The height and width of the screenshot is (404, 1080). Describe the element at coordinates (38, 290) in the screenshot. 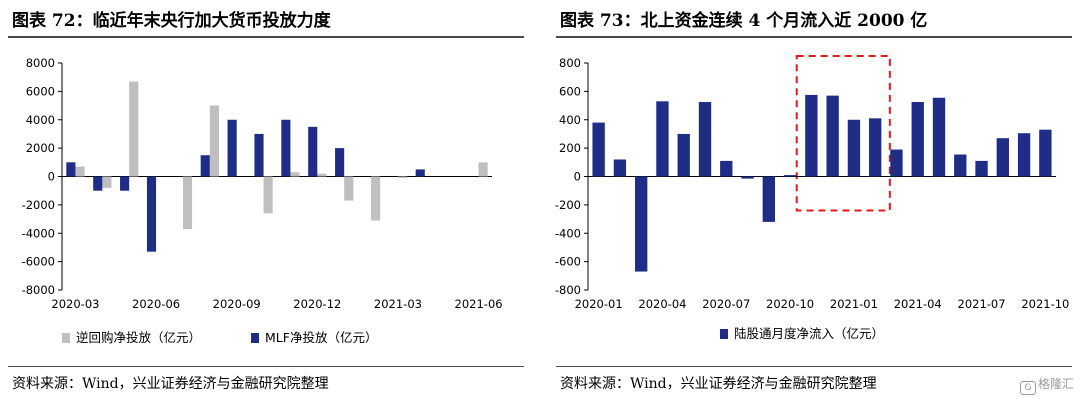

I see `y-tick-label: -8000` at that location.